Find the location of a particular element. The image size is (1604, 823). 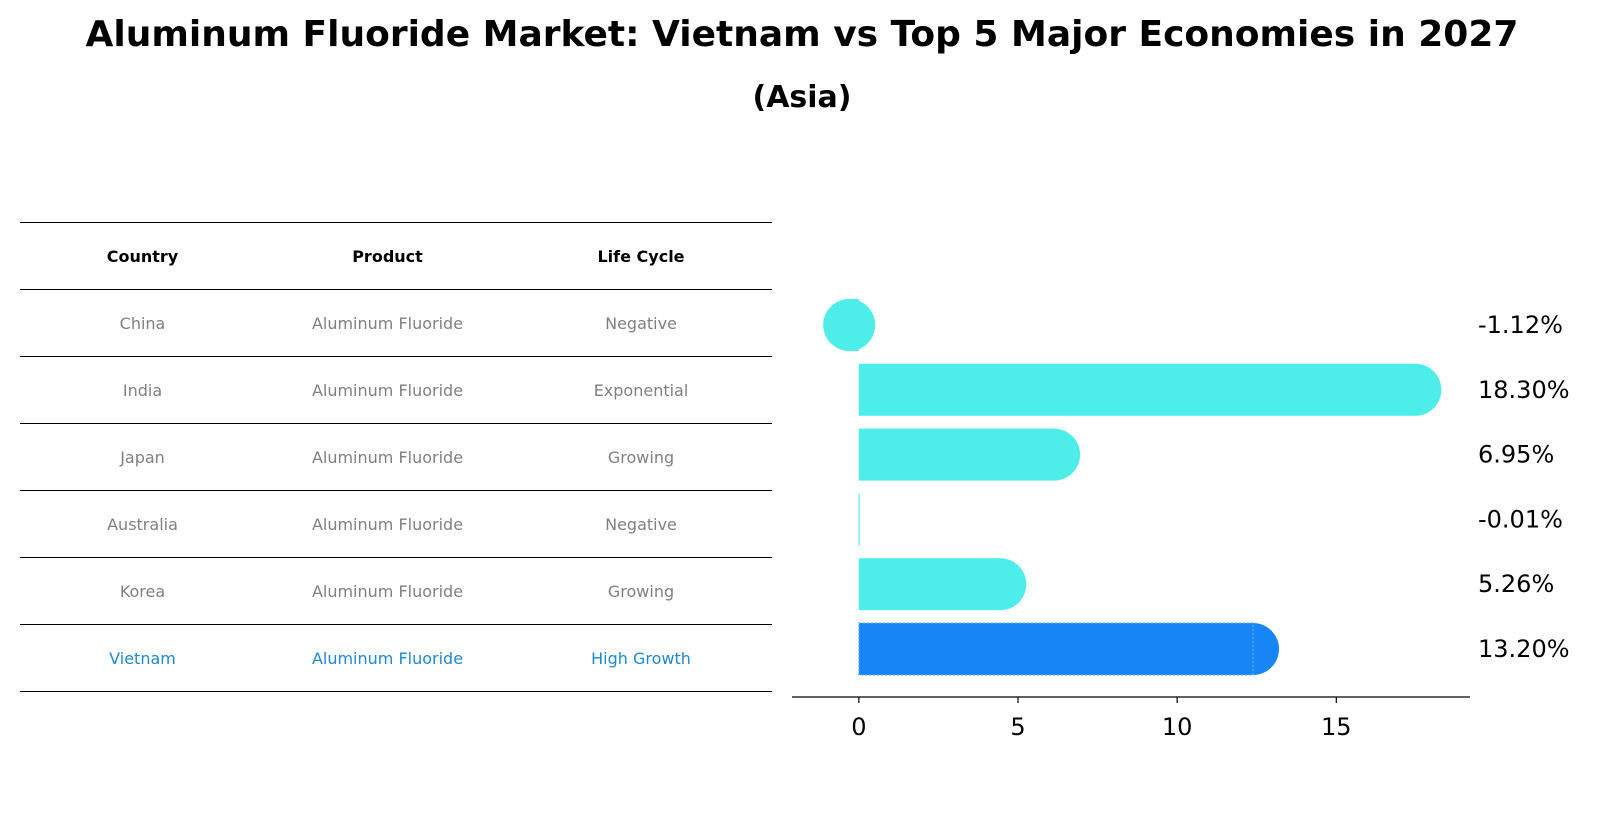

value-label: -0.01% is located at coordinates (1520, 519).